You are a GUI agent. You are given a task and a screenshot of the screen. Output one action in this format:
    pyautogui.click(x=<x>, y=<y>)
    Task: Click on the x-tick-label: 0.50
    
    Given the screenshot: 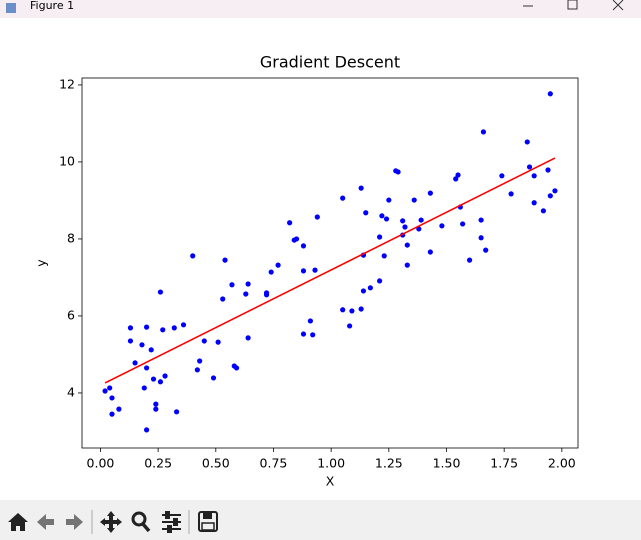 What is the action you would take?
    pyautogui.click(x=216, y=463)
    